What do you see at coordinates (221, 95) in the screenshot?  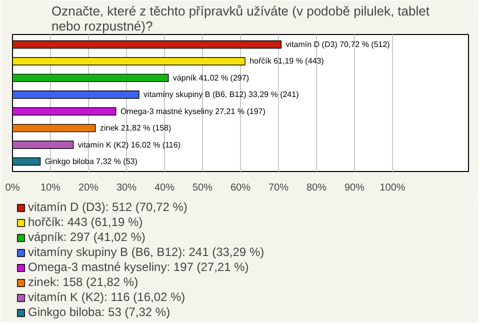 I see `category-label: vitamíny skupiny B (B6, B12) 33,29 % (241)` at bounding box center [221, 95].